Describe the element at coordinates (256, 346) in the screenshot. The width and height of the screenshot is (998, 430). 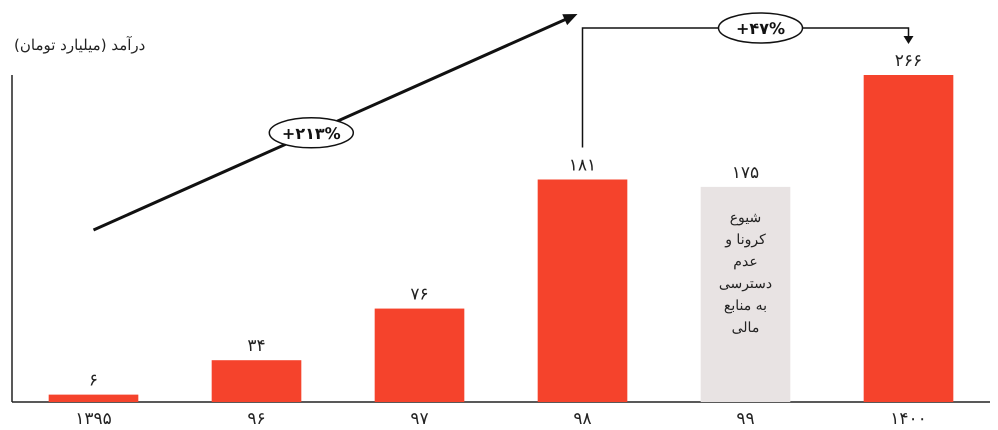
I see `data-label: ۳۴` at that location.